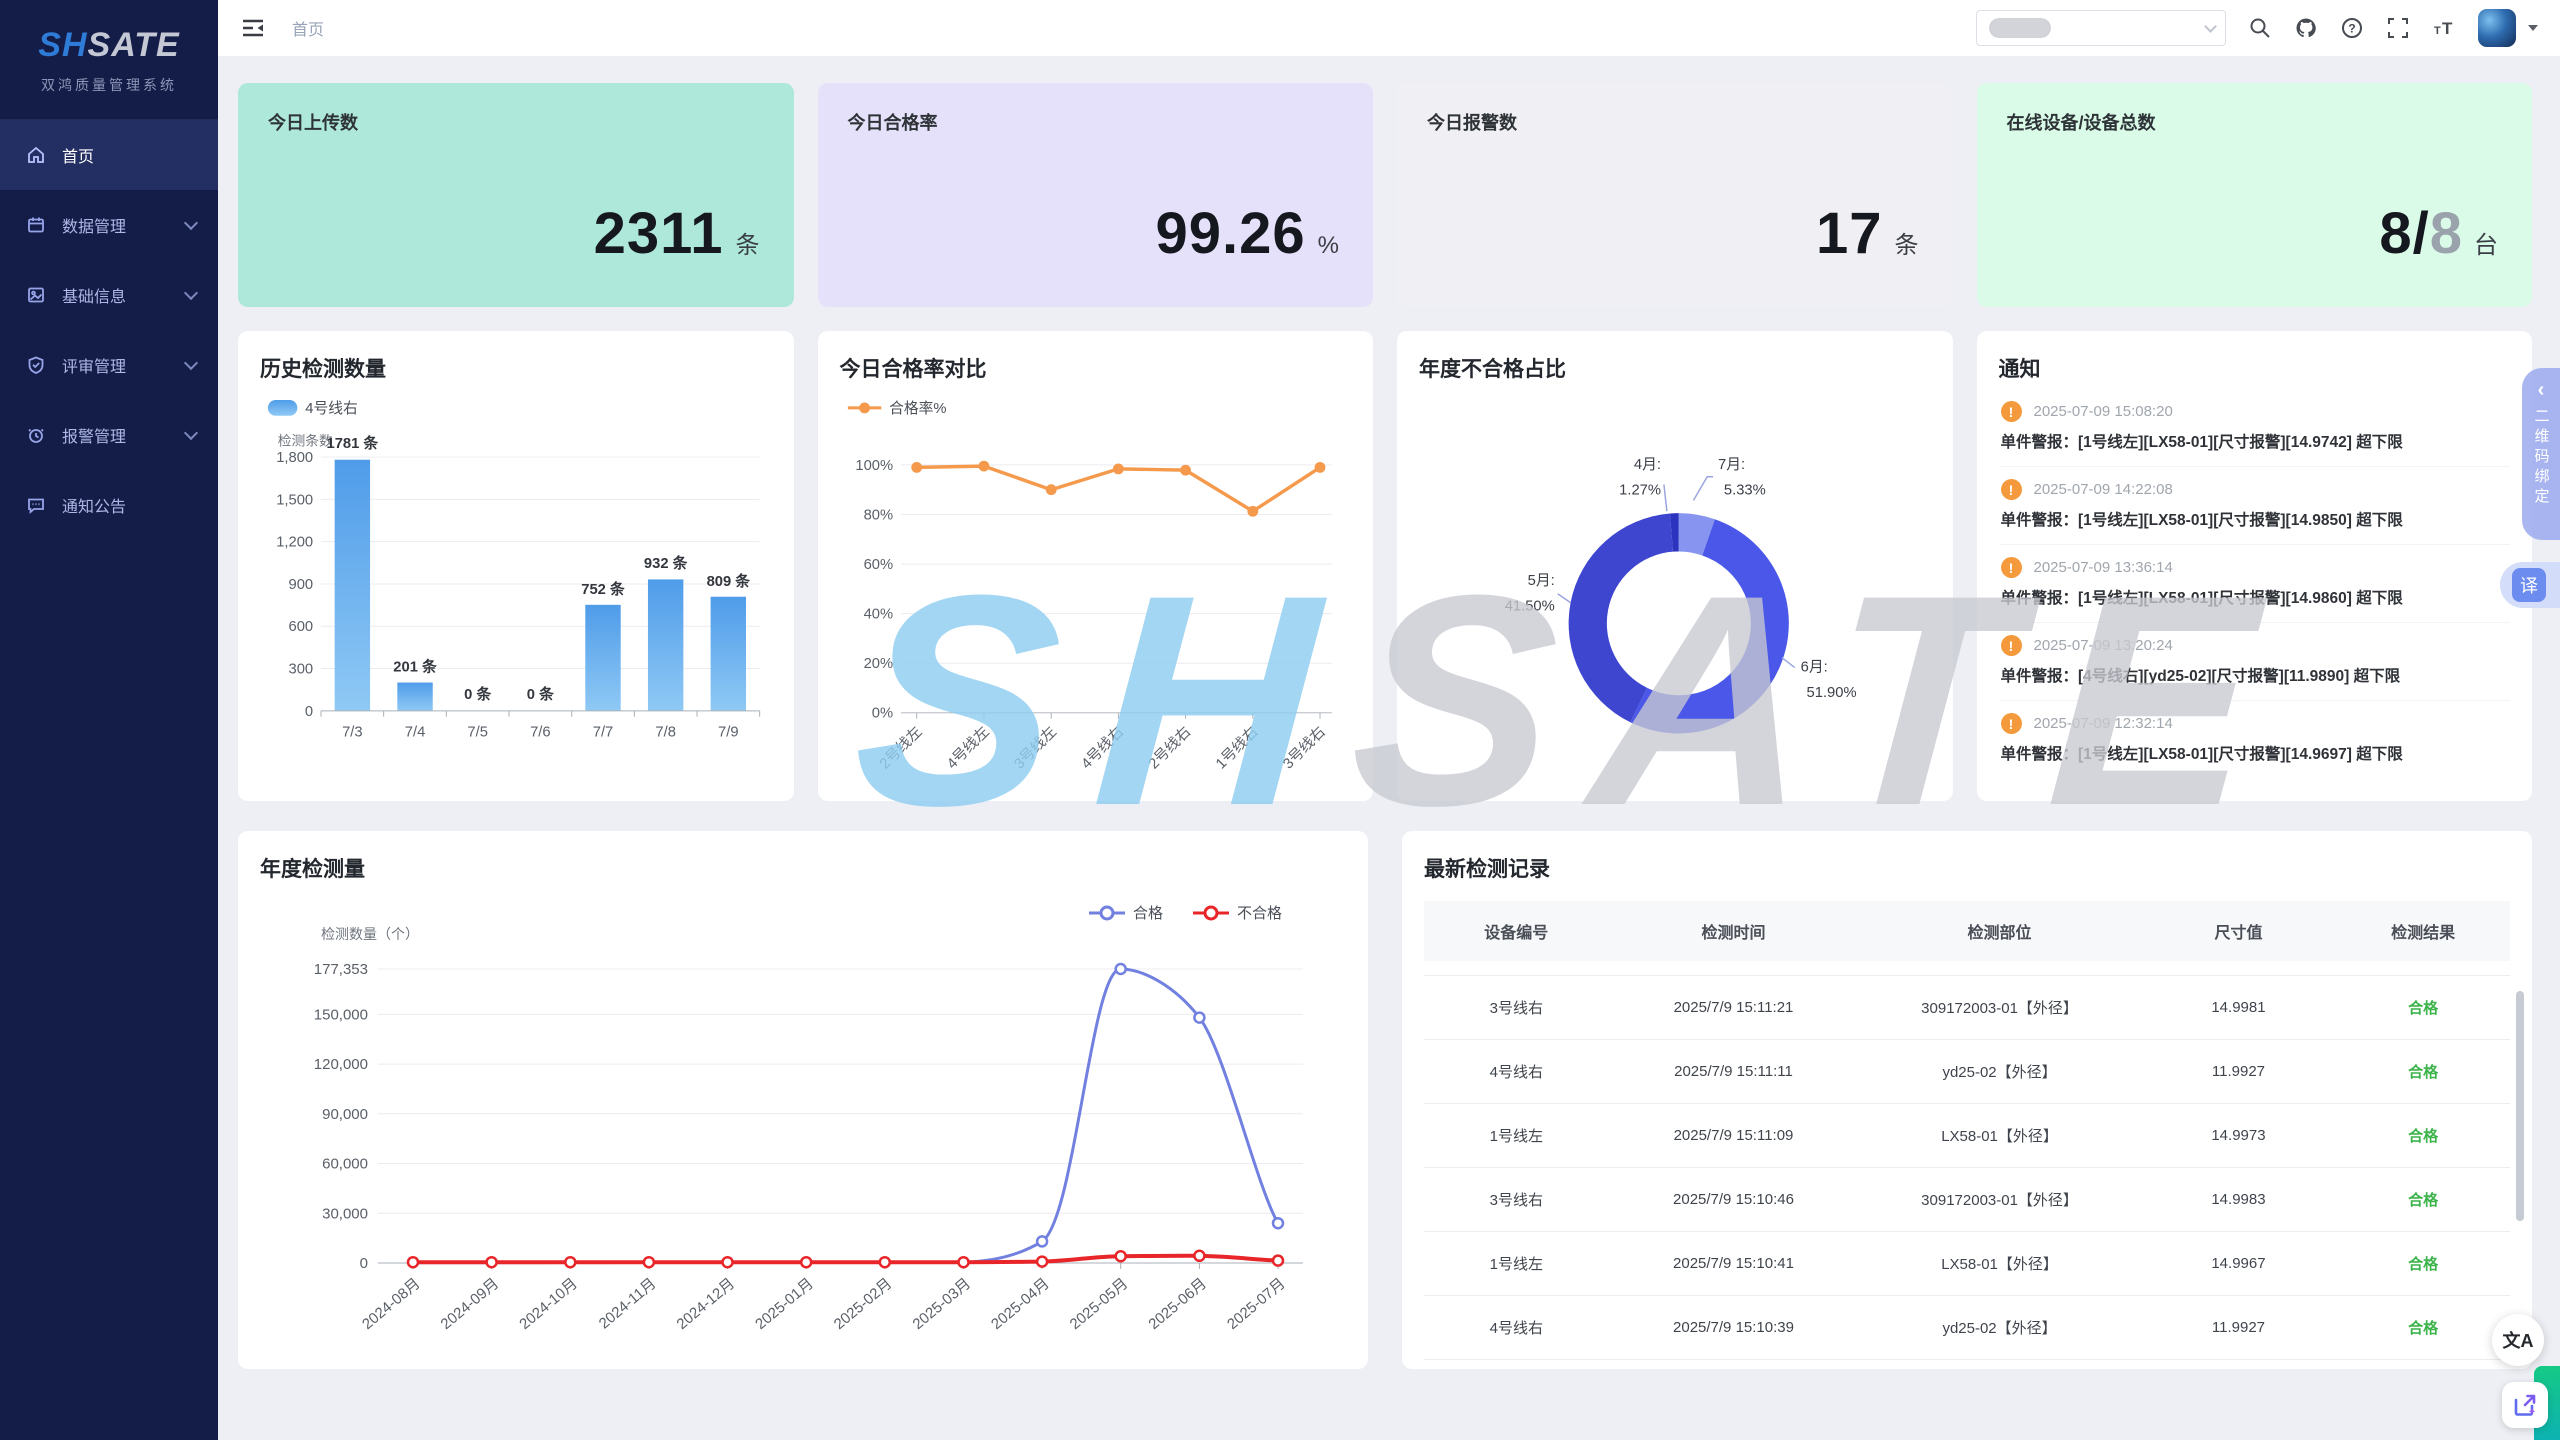 This screenshot has width=2560, height=1440. Describe the element at coordinates (1236, 747) in the screenshot. I see `svg-text: 1号线右` at that location.